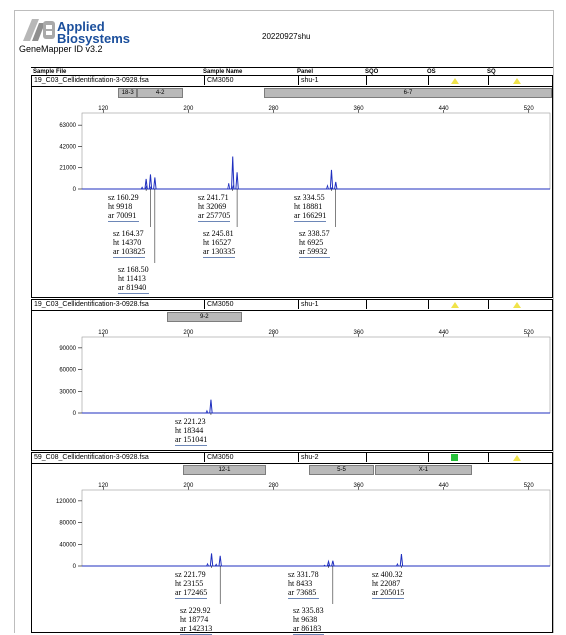  I want to click on y-tick-label: 120000, so click(66, 502).